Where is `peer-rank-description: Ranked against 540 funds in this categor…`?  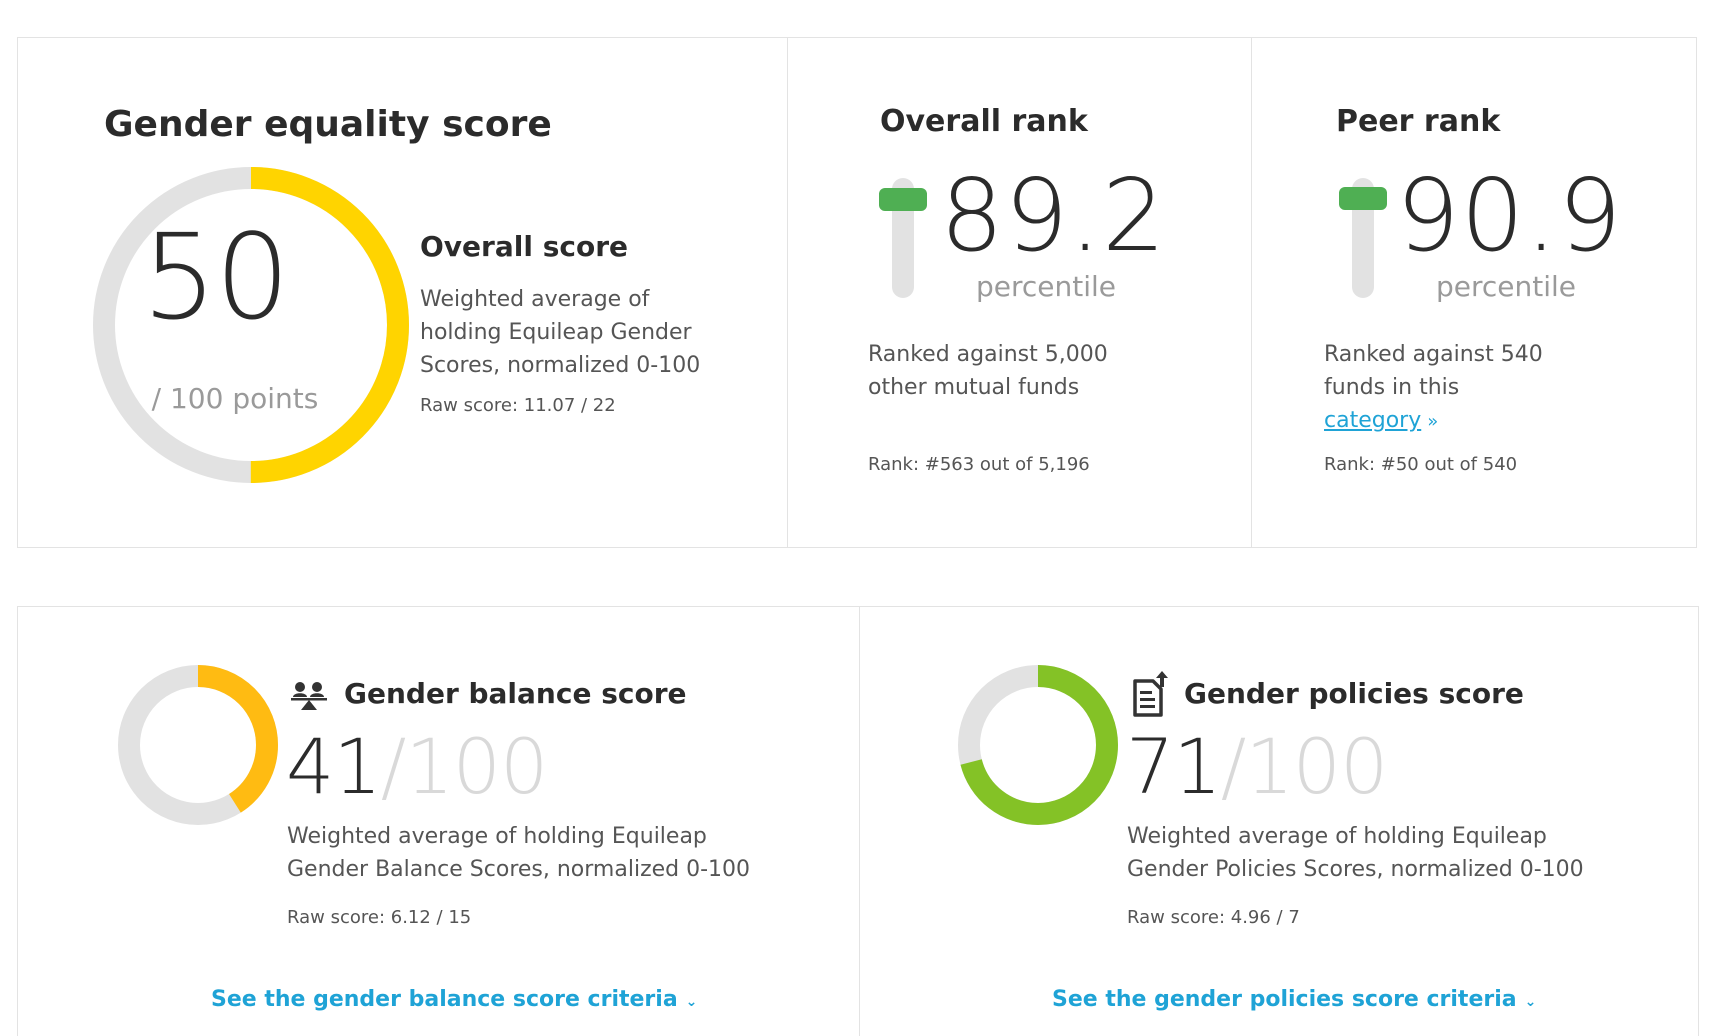
peer-rank-description: Ranked against 540 funds in this categor… is located at coordinates (1444, 388).